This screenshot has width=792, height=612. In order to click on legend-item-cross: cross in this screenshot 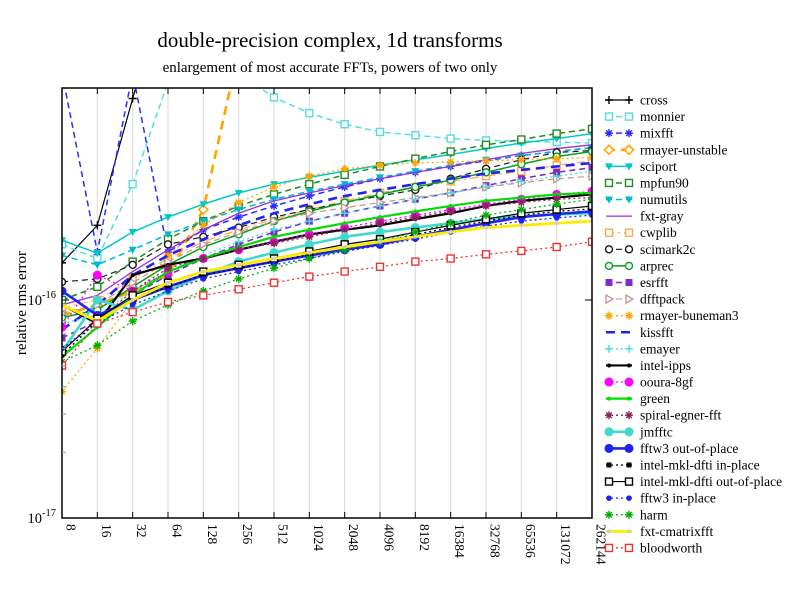, I will do `click(636, 100)`.